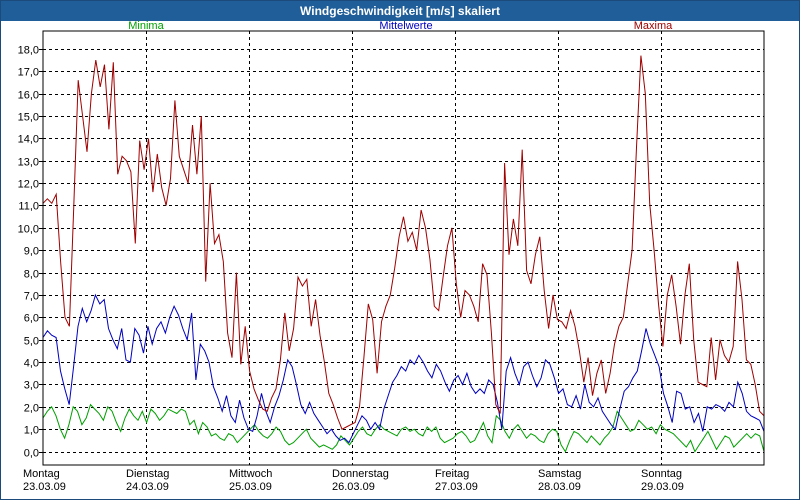 Image resolution: width=800 pixels, height=500 pixels. I want to click on x-tick-day-label: Freitag, so click(452, 474).